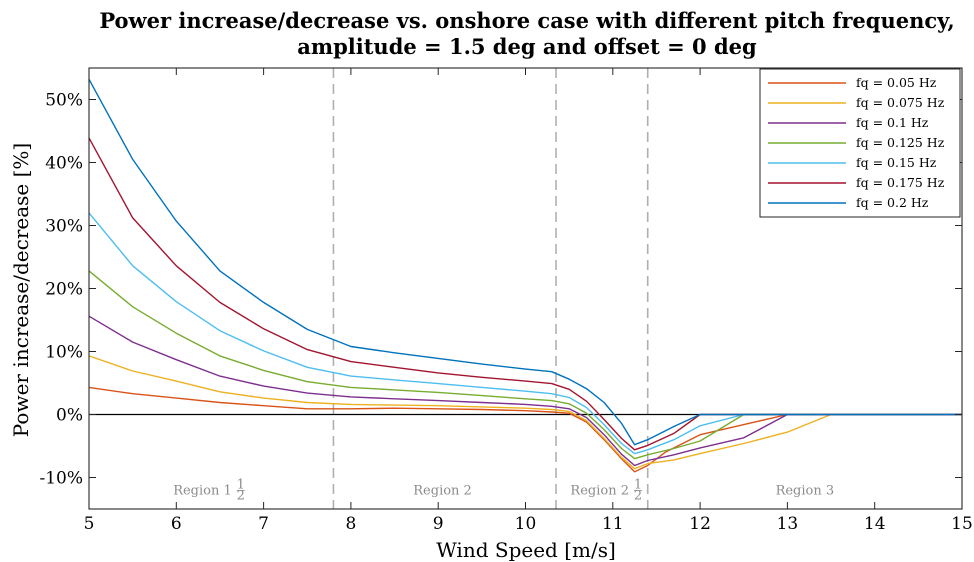  Describe the element at coordinates (613, 524) in the screenshot. I see `x-tick-label-6: 11` at that location.